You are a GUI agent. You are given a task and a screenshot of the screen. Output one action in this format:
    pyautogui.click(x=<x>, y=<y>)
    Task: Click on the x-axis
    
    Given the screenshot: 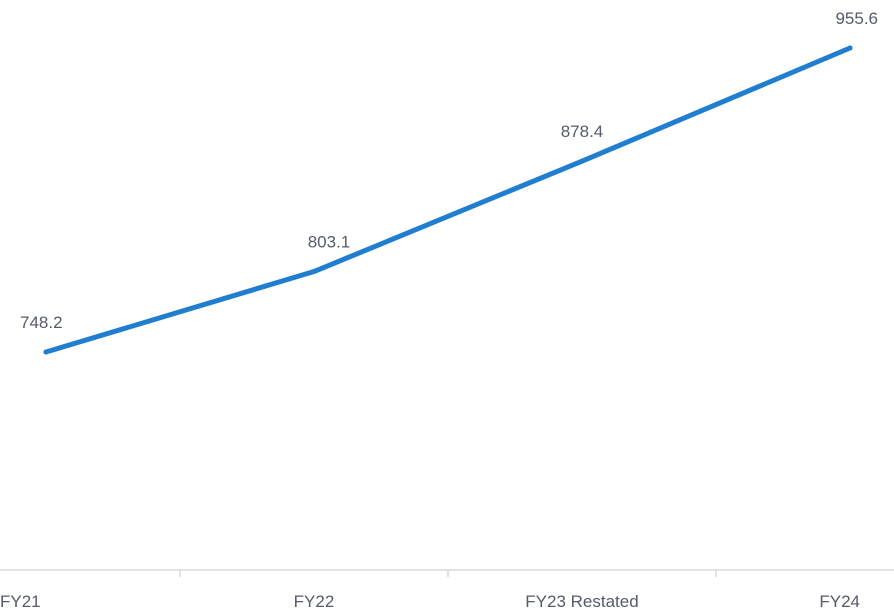 What is the action you would take?
    pyautogui.click(x=447, y=573)
    